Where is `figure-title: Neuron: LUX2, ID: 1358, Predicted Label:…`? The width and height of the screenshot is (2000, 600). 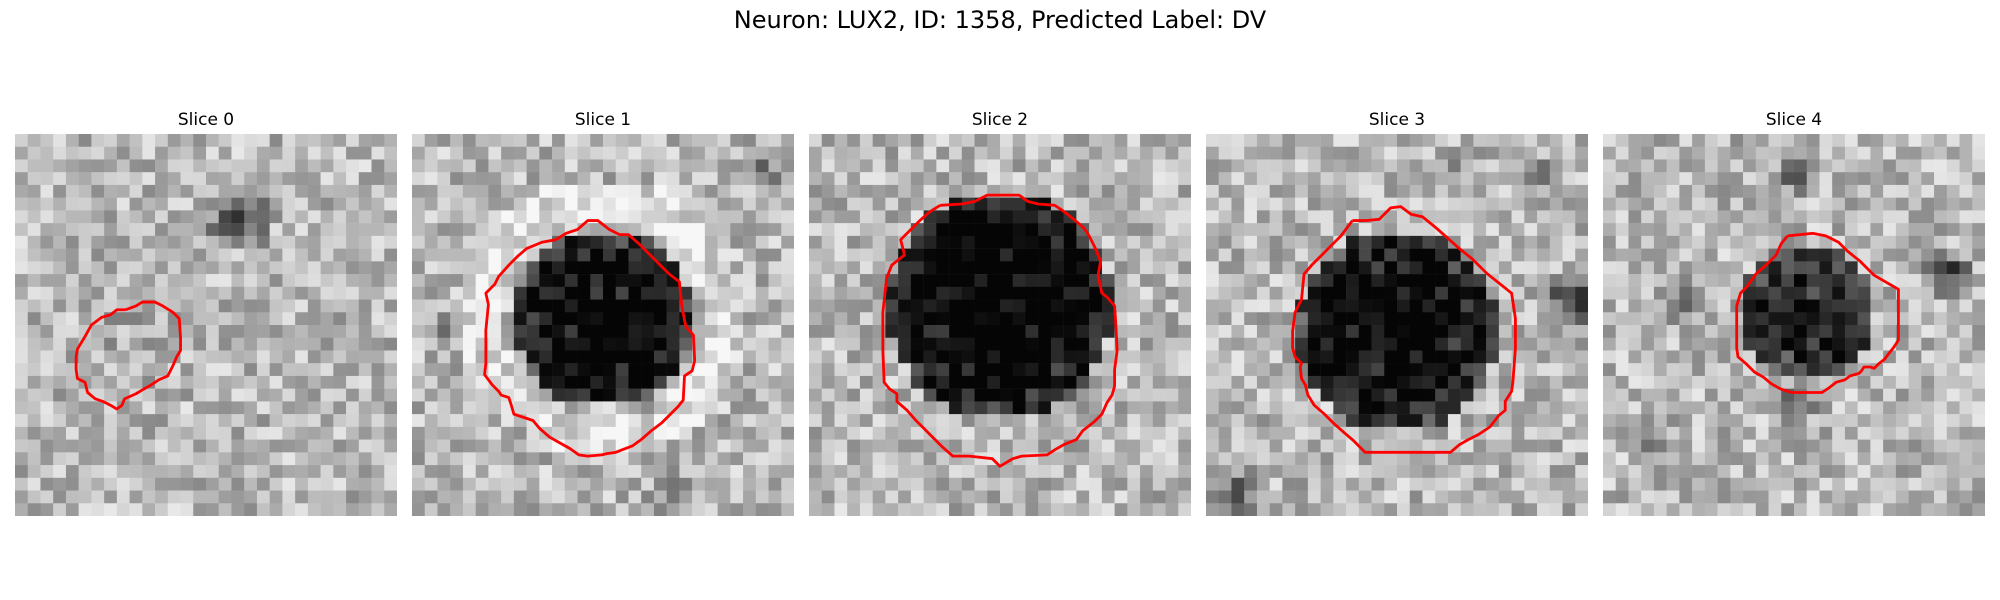 figure-title: Neuron: LUX2, ID: 1358, Predicted Label:… is located at coordinates (1000, 20).